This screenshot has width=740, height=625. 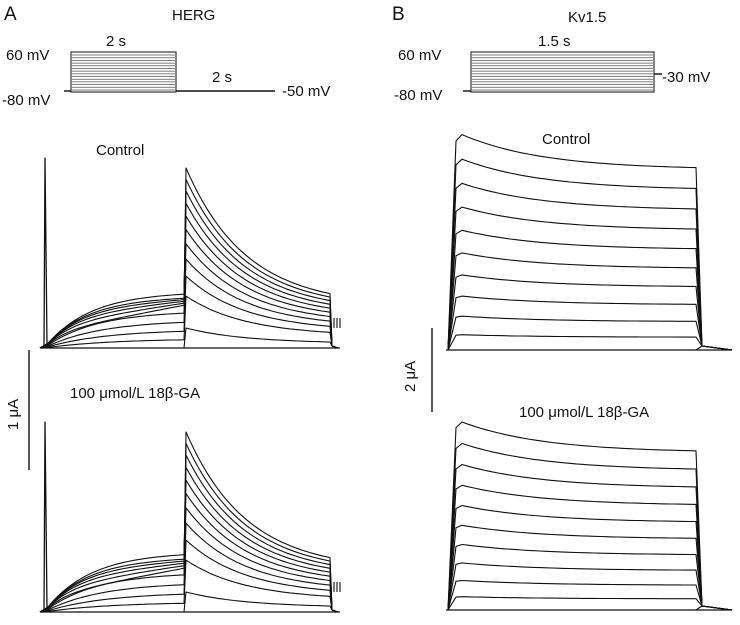 What do you see at coordinates (398, 14) in the screenshot?
I see `panel-b-letter: B` at bounding box center [398, 14].